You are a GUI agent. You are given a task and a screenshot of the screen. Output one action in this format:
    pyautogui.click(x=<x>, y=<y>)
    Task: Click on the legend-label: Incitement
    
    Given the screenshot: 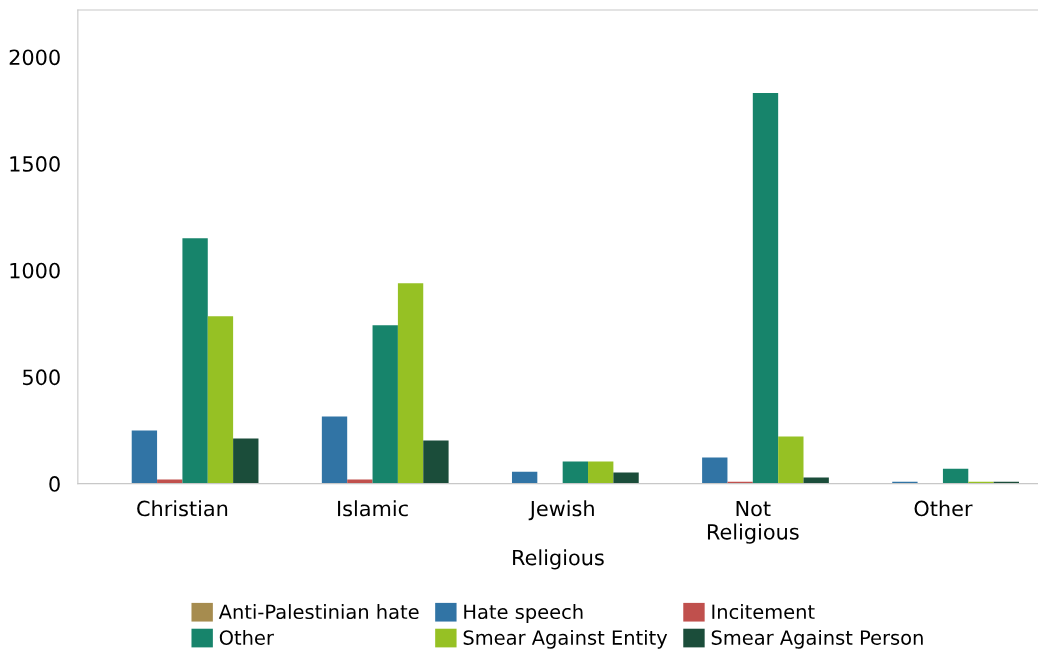 What is the action you would take?
    pyautogui.click(x=763, y=612)
    